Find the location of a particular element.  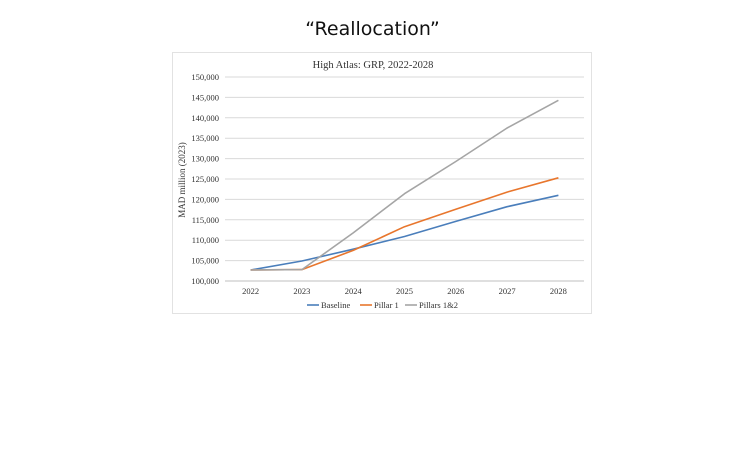

y-axis-label: MAD million (2023) is located at coordinates (182, 180).